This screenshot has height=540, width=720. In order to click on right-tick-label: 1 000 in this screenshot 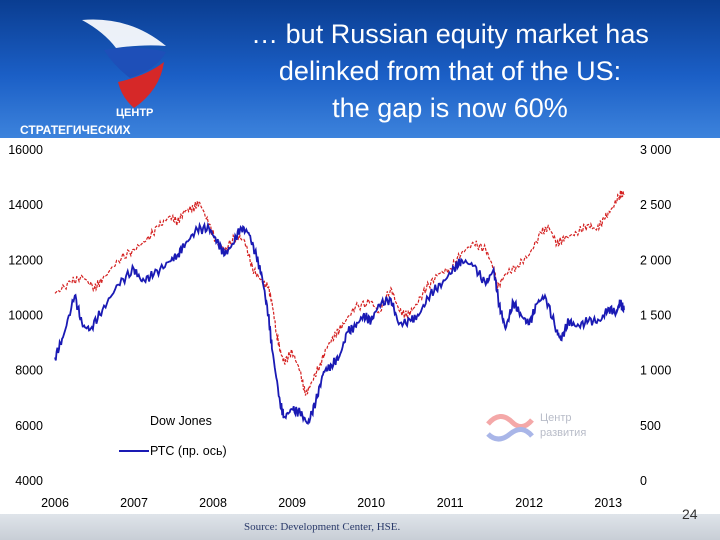, I will do `click(655, 371)`.